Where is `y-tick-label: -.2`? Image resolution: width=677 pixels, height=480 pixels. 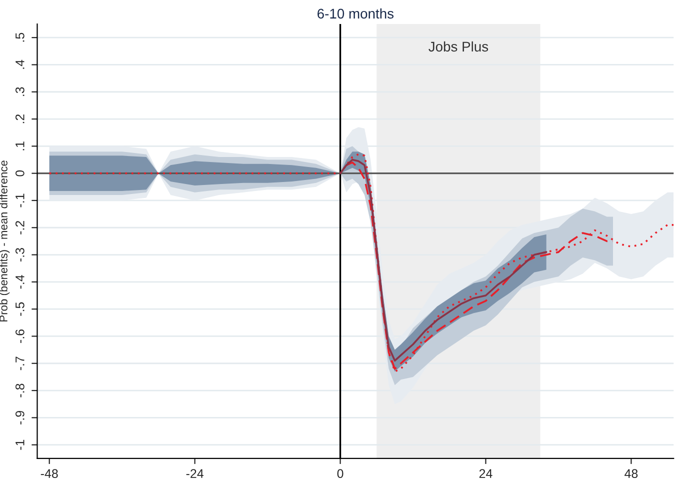 y-tick-label: -.2 is located at coordinates (19, 227).